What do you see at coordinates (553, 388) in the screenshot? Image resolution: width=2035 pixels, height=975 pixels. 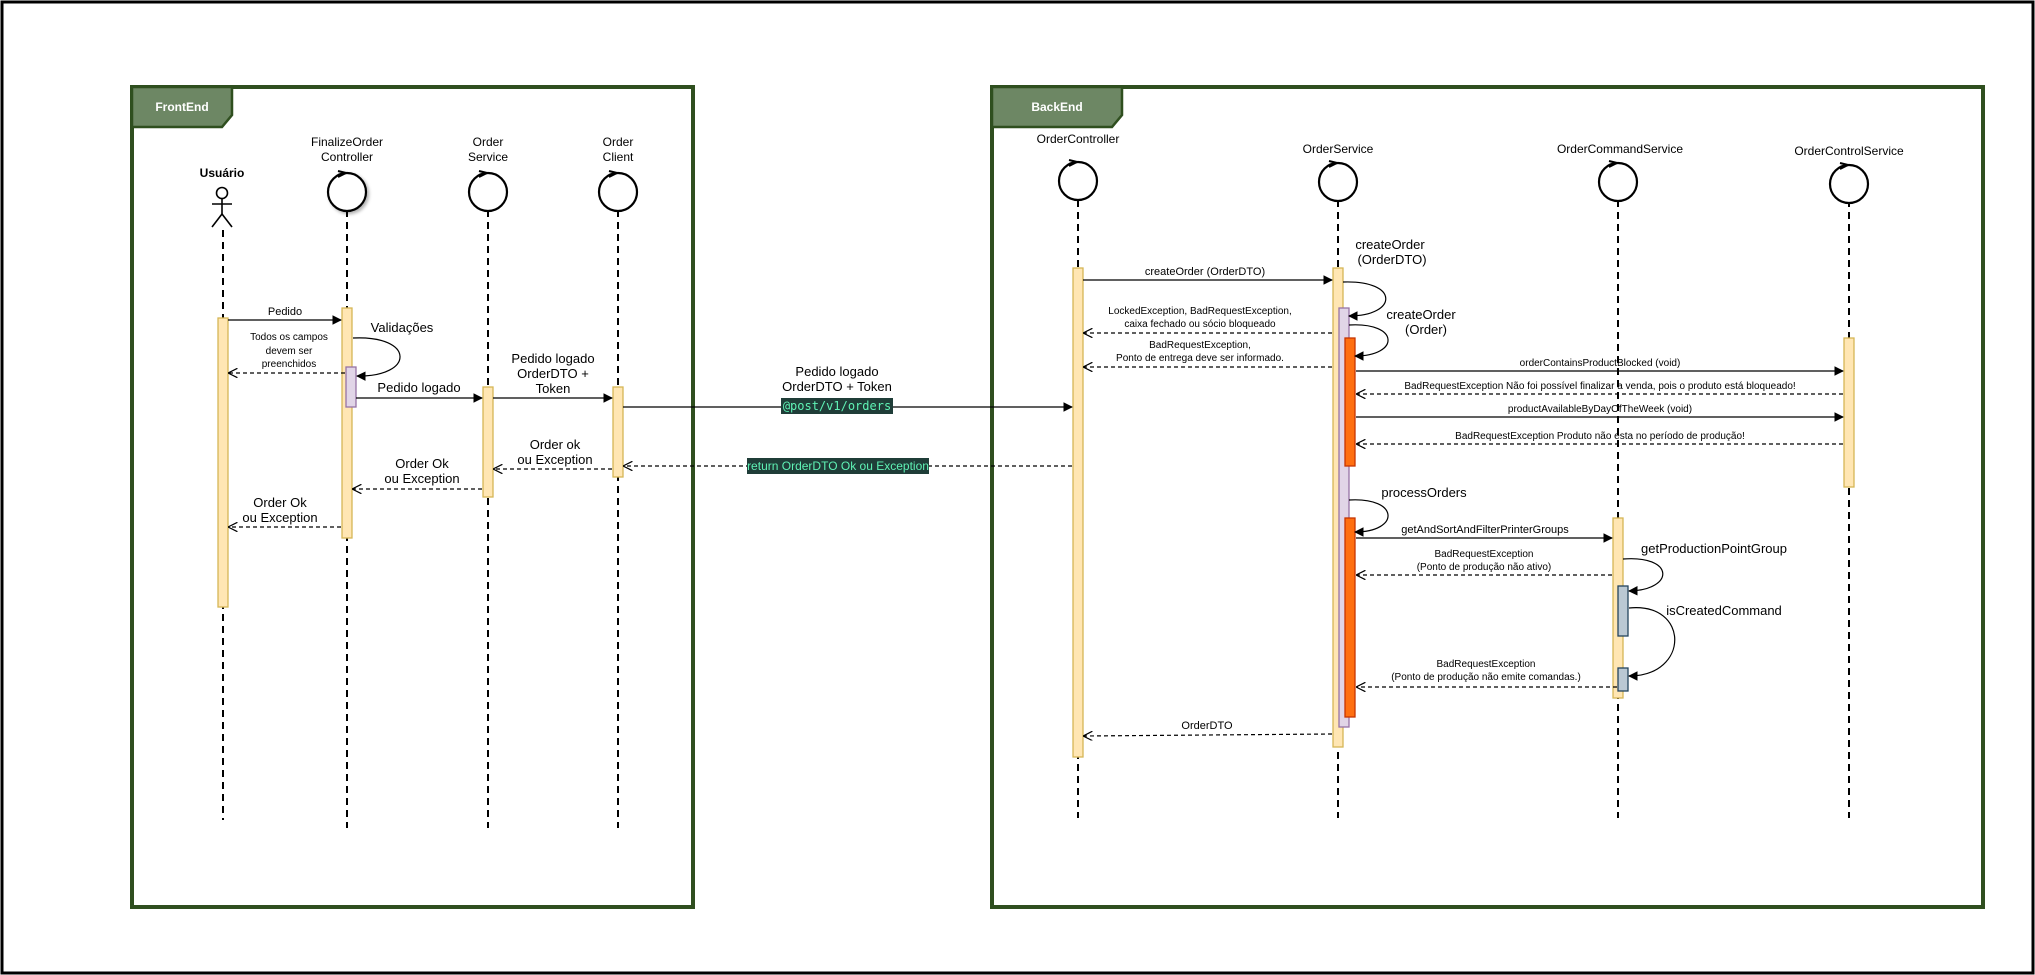 I see `msg-pedido-logado-2-label-3: Token` at bounding box center [553, 388].